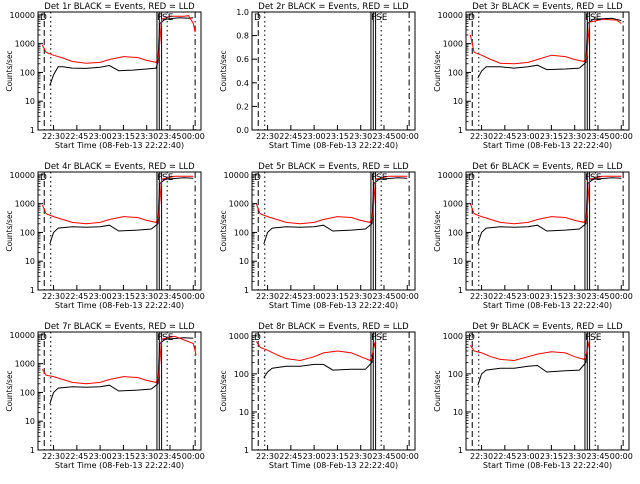  What do you see at coordinates (242, 83) in the screenshot?
I see `y-tick-label: 0.4` at bounding box center [242, 83].